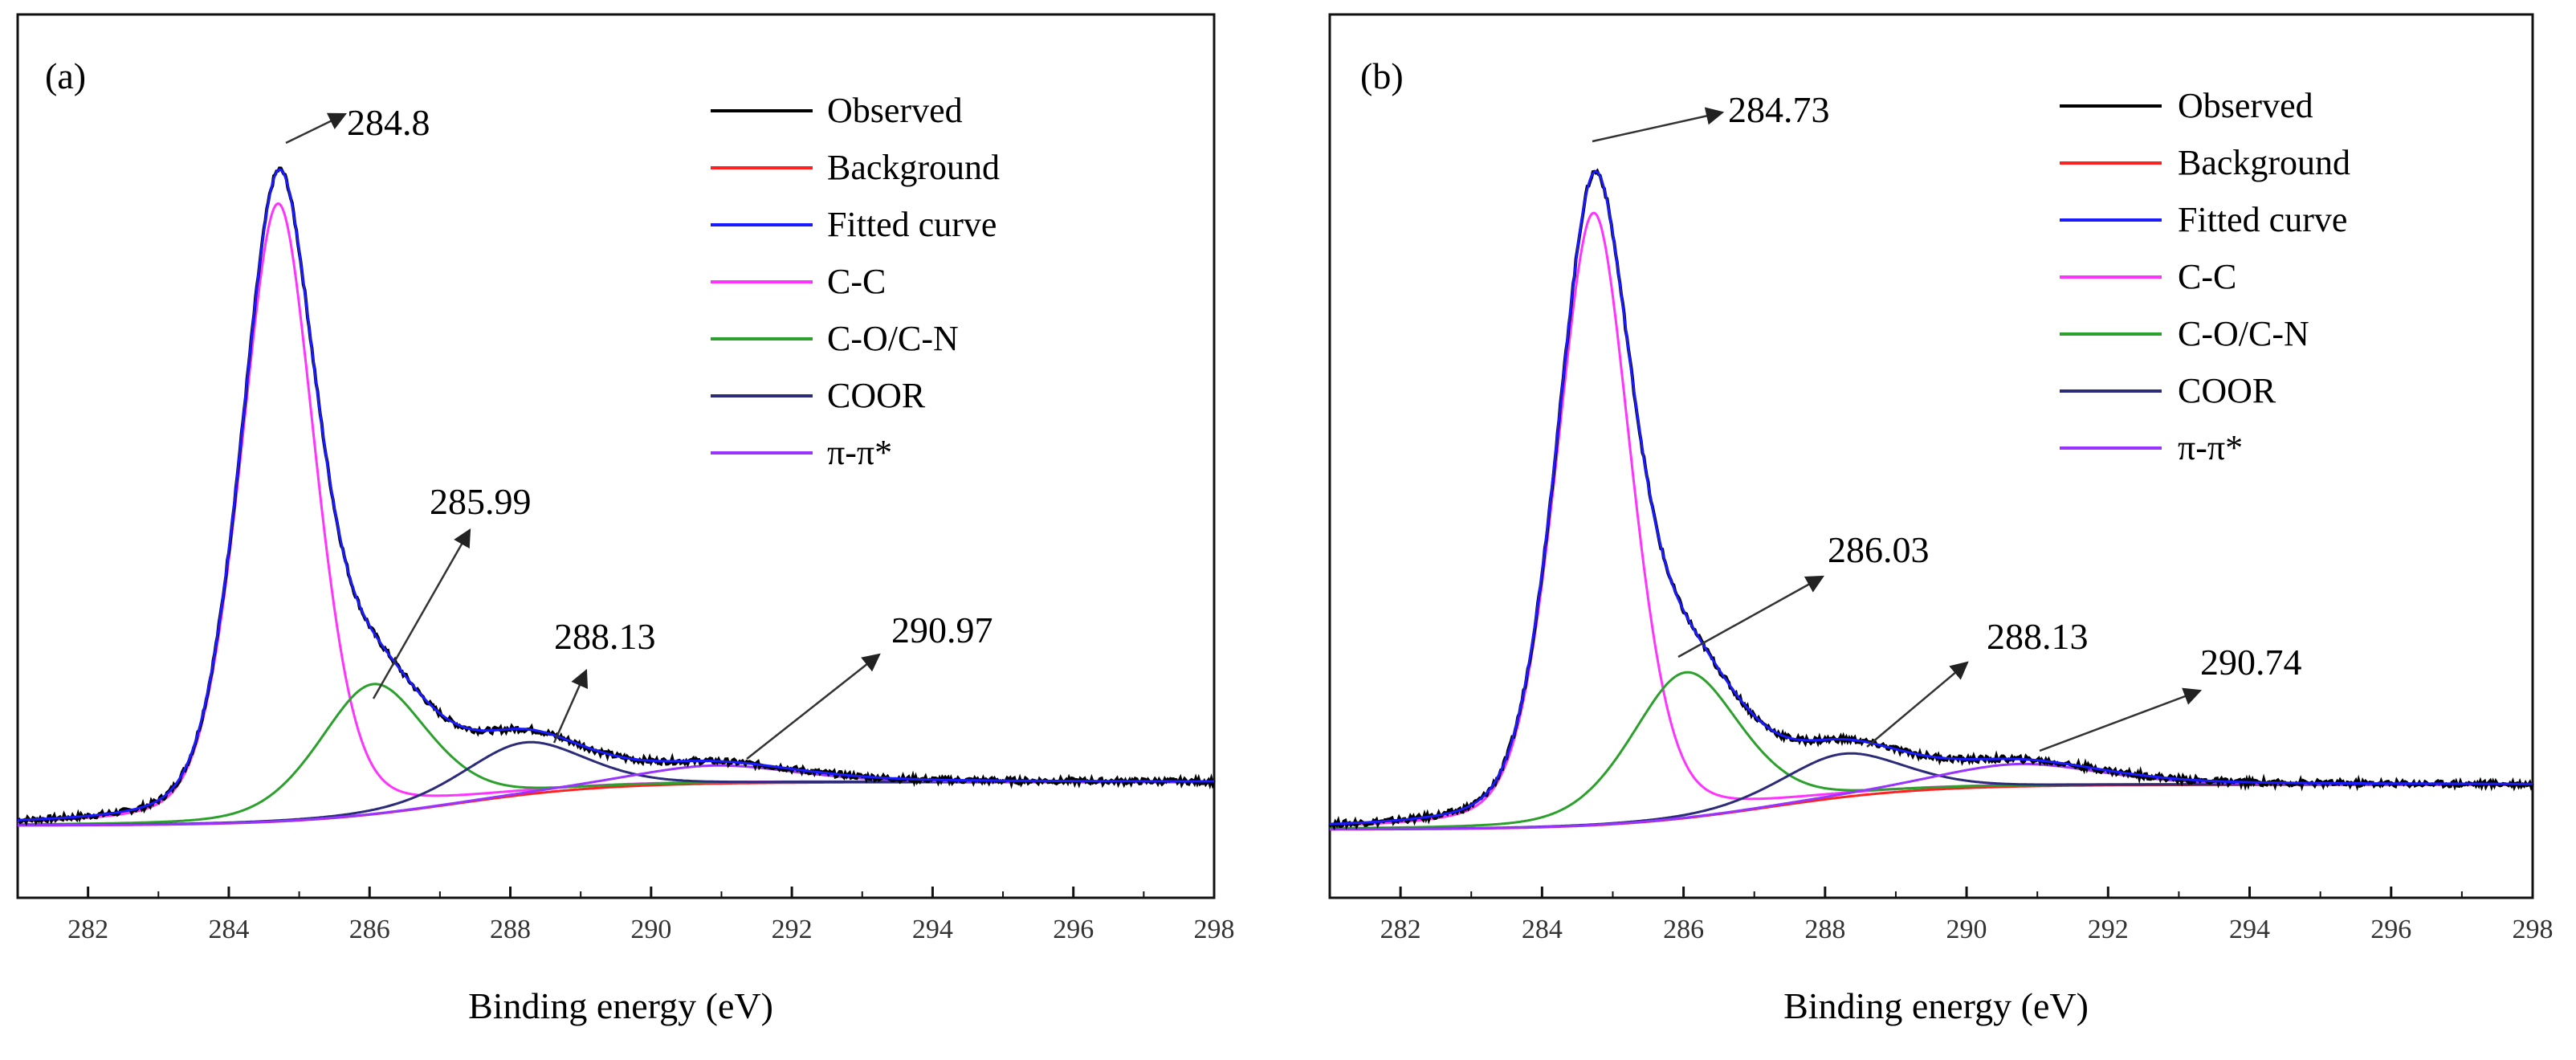 This screenshot has height=1060, width=2576. Describe the element at coordinates (481, 501) in the screenshot. I see `peak-annotation-label: 285.99` at that location.